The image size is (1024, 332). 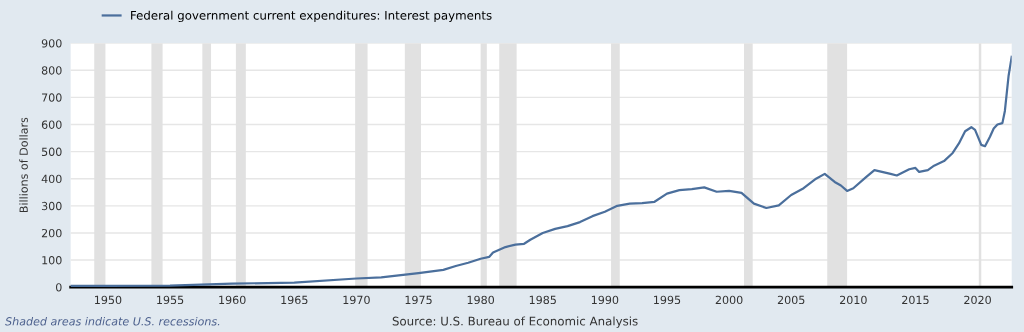 What do you see at coordinates (977, 300) in the screenshot?
I see `x-tick-label: 2020` at bounding box center [977, 300].